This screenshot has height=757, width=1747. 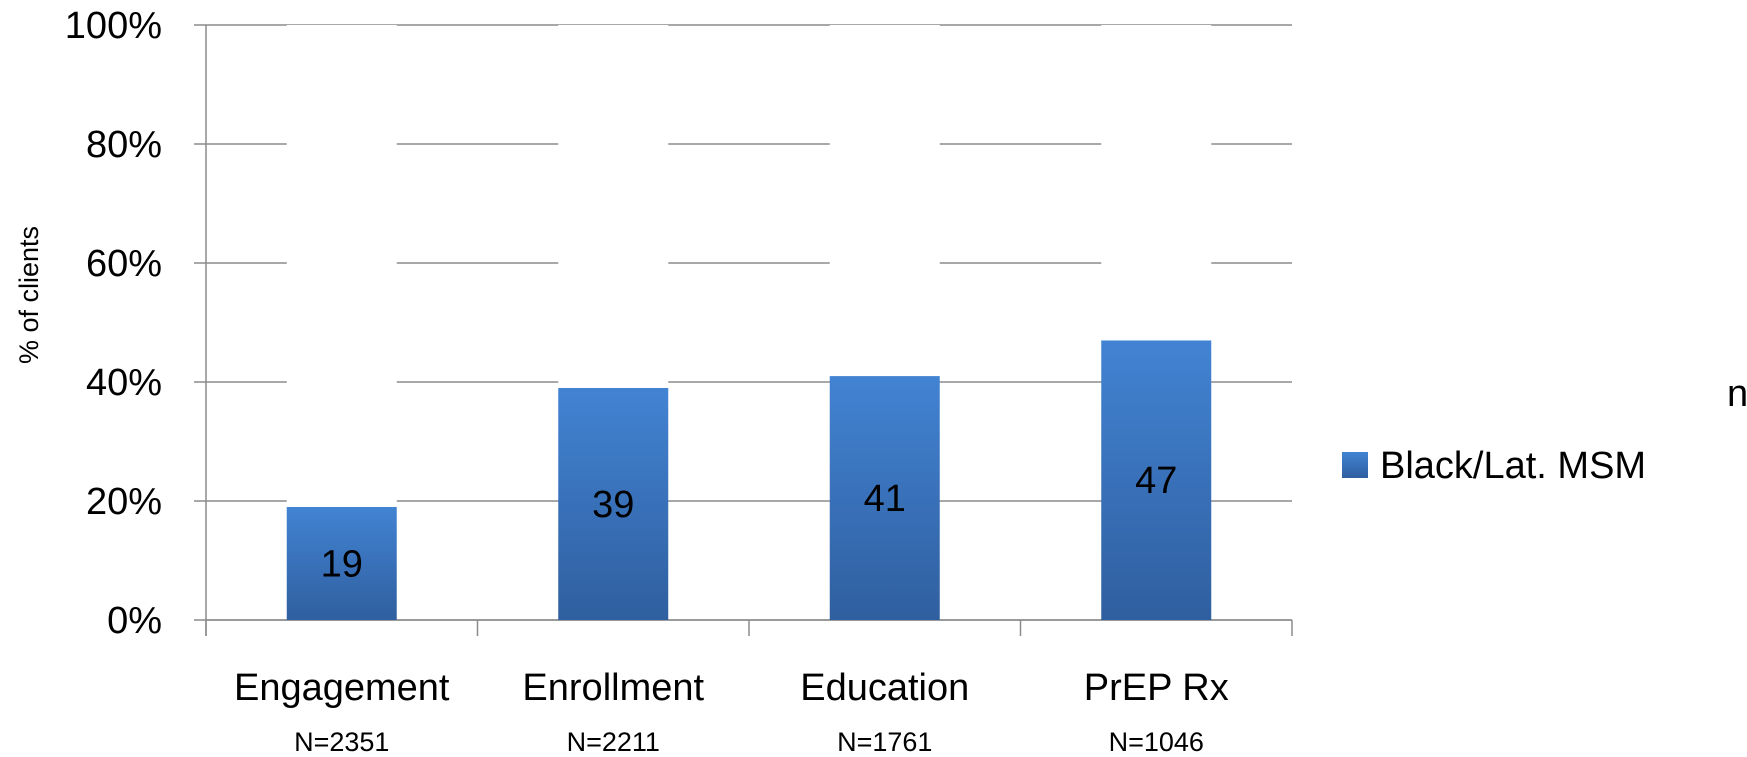 What do you see at coordinates (1737, 394) in the screenshot?
I see `stray-text: n` at bounding box center [1737, 394].